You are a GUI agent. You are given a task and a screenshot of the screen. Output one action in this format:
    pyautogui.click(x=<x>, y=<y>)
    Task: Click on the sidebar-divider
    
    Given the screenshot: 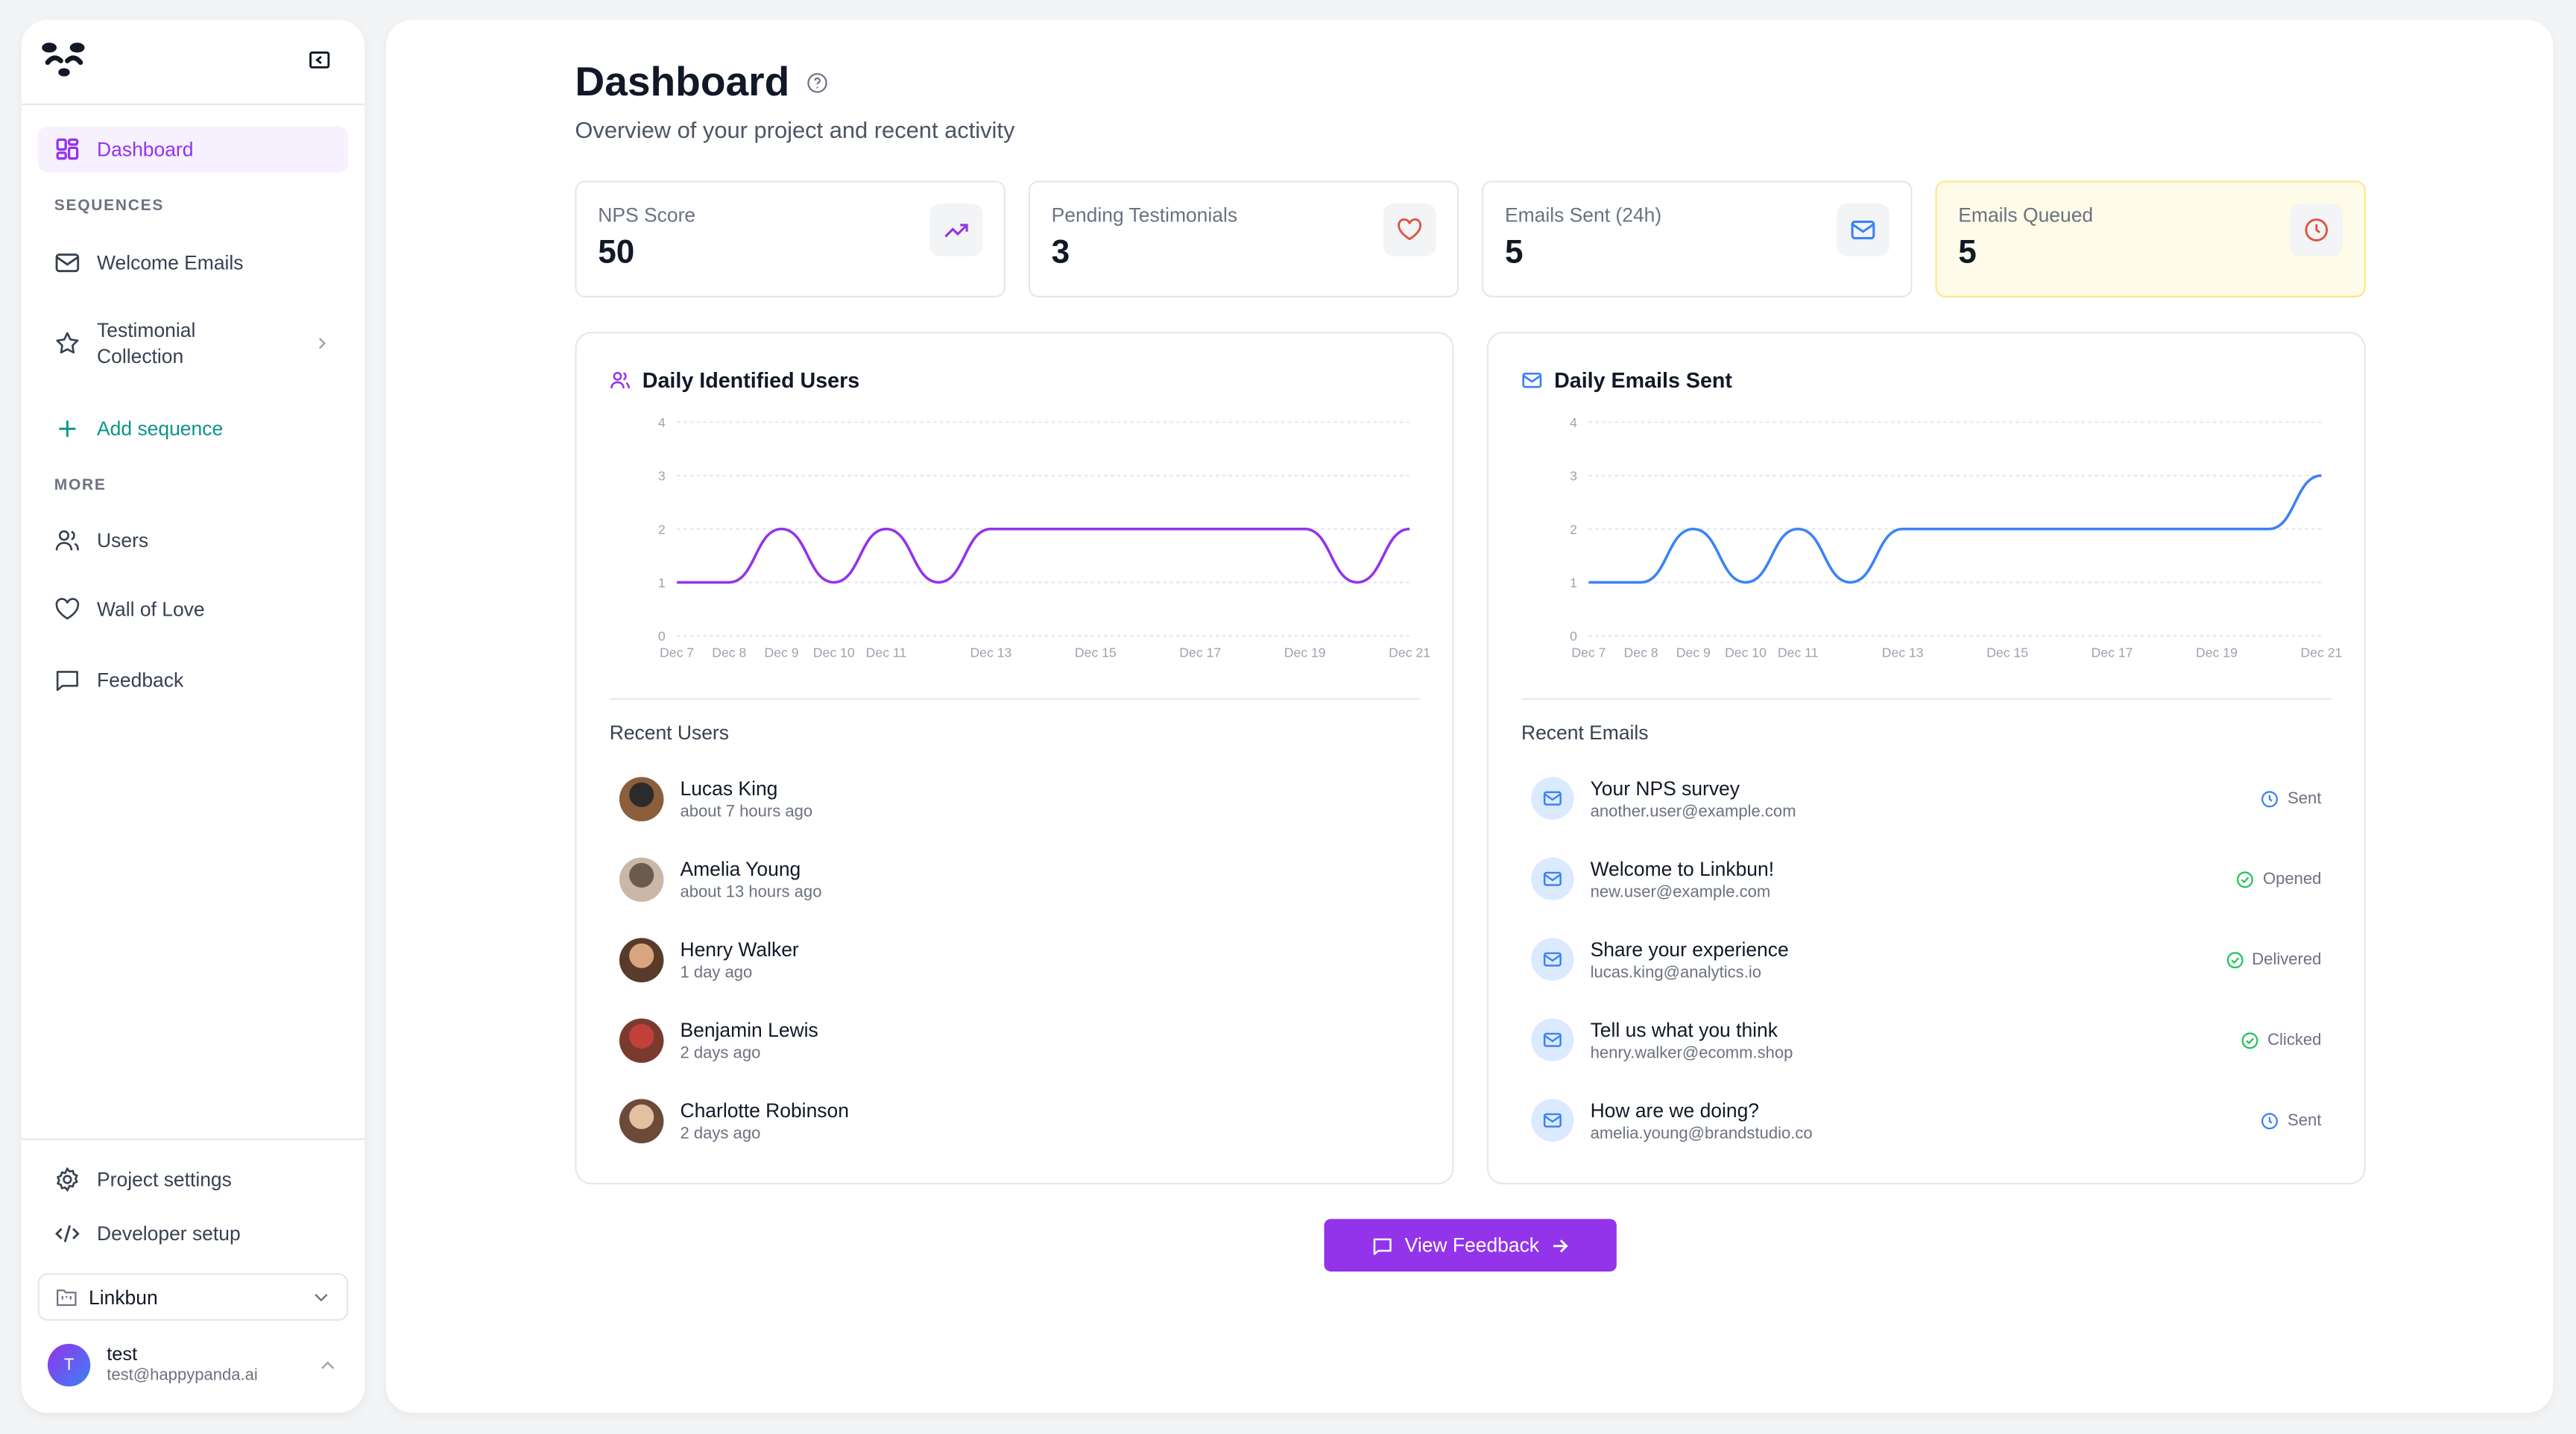 What is the action you would take?
    pyautogui.click(x=193, y=1139)
    